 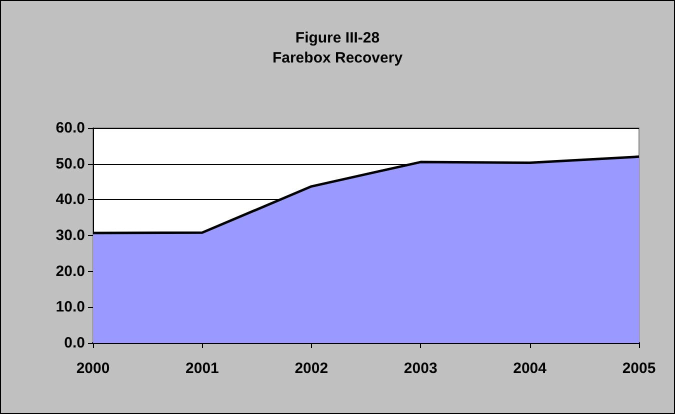 I want to click on x-tick-label: 2001, so click(x=202, y=368).